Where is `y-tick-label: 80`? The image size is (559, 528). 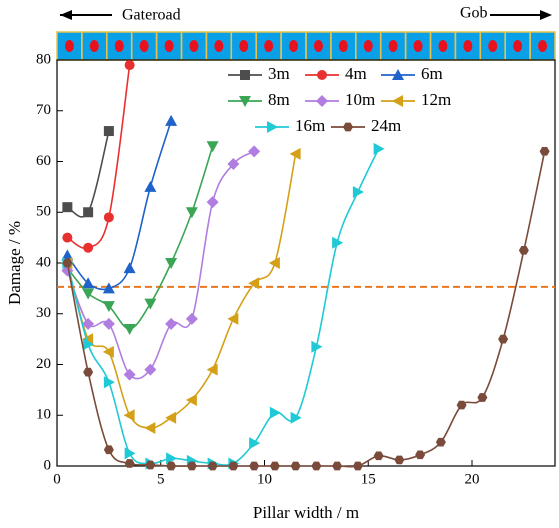
y-tick-label: 80 is located at coordinates (43, 59).